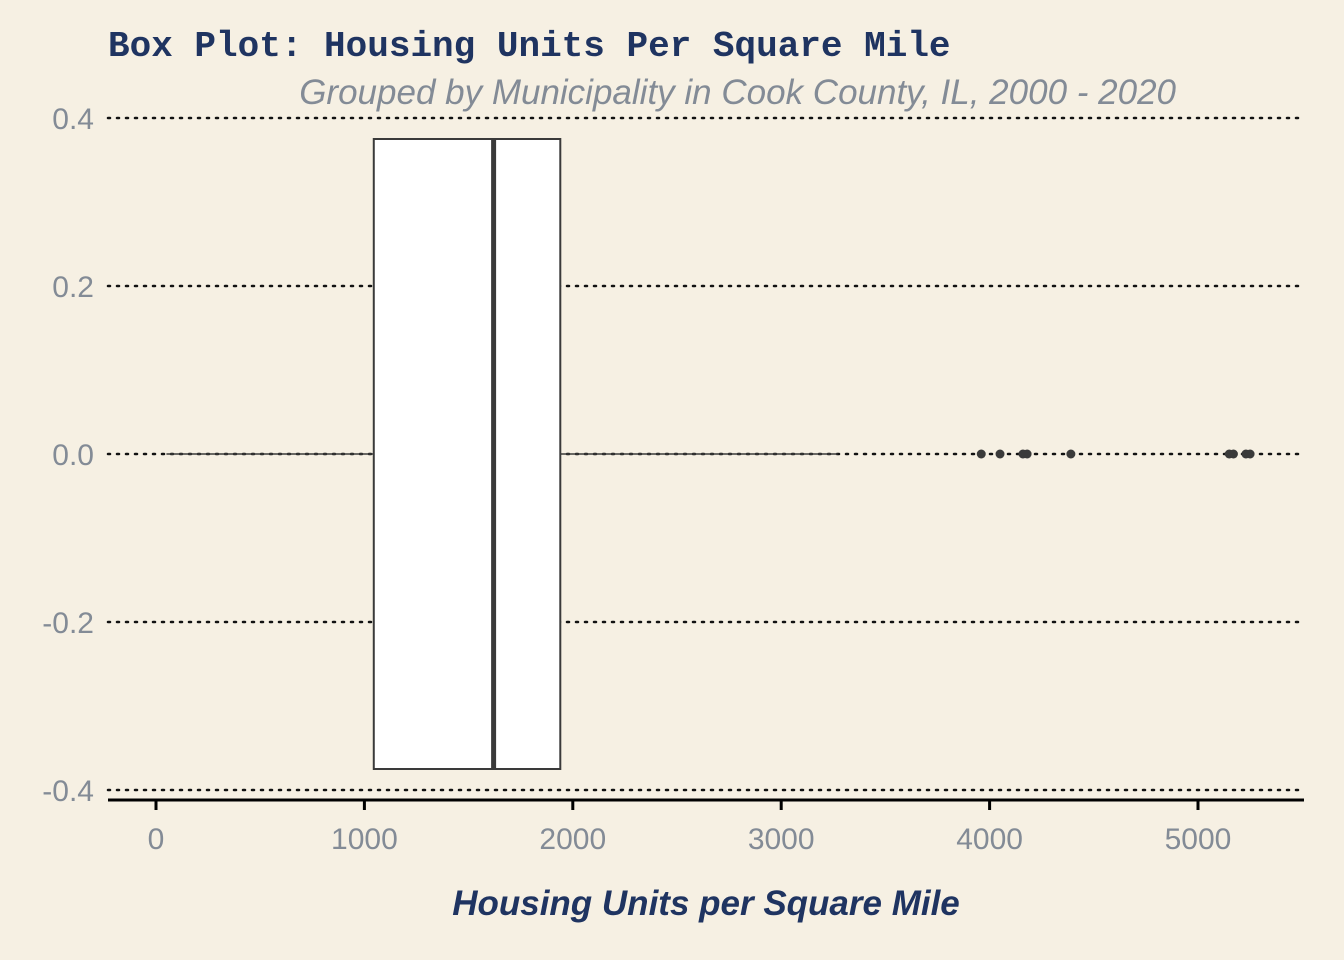  I want to click on y-tick-label-3: -0.2, so click(68, 623).